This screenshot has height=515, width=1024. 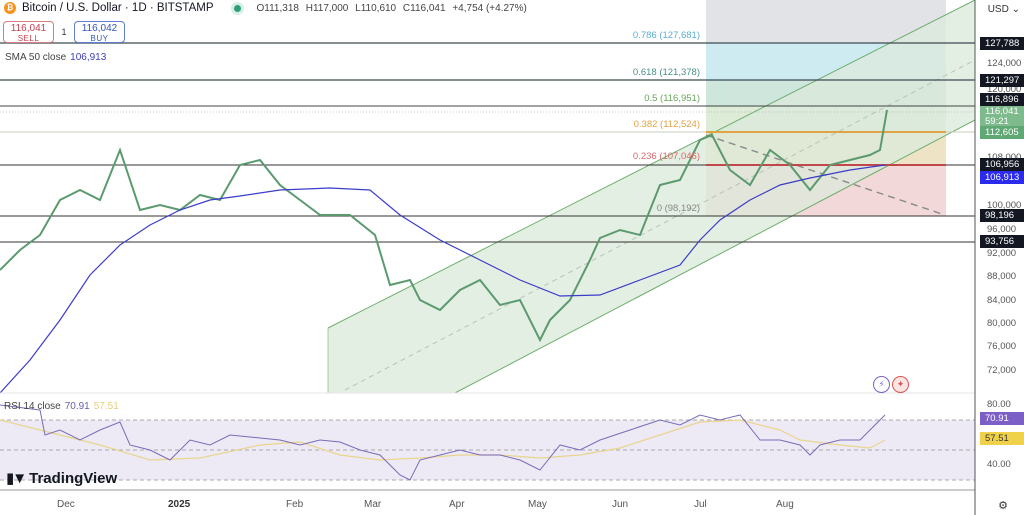 I want to click on fib-0382-label: 0.382 (112,524), so click(x=666, y=124).